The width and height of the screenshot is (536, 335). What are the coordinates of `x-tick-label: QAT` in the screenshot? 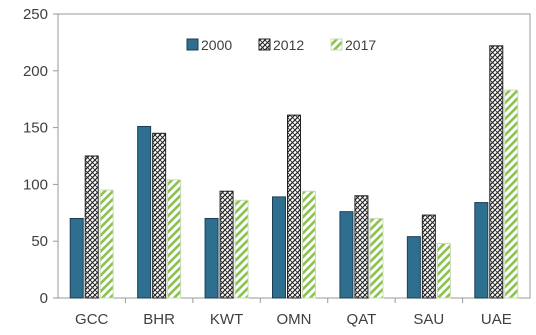 It's located at (362, 319).